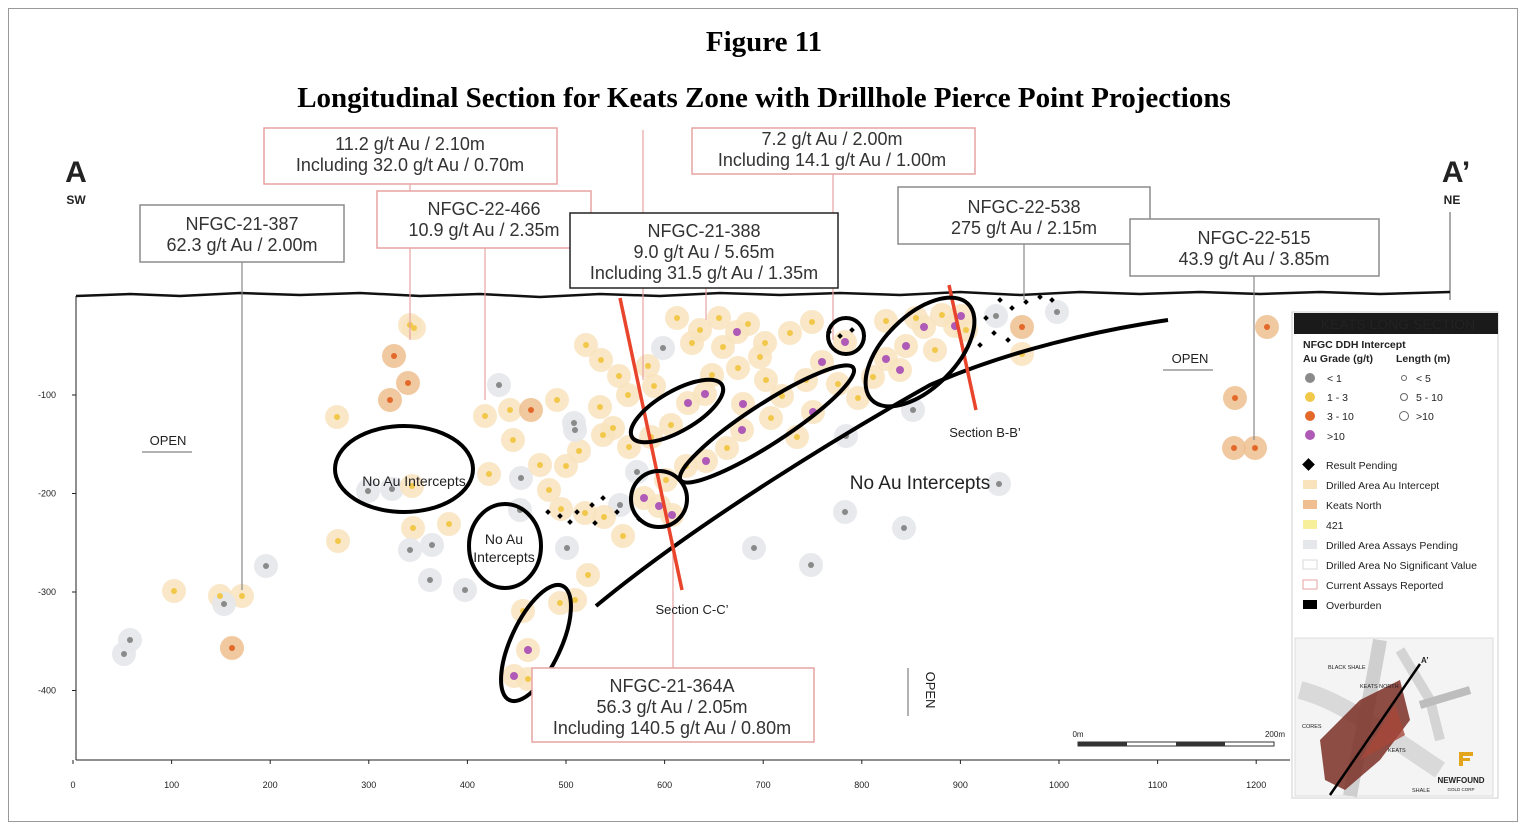 This screenshot has width=1528, height=834. Describe the element at coordinates (57, 543) in the screenshot. I see `y-tick-group: -100 -200 -300 -400` at that location.